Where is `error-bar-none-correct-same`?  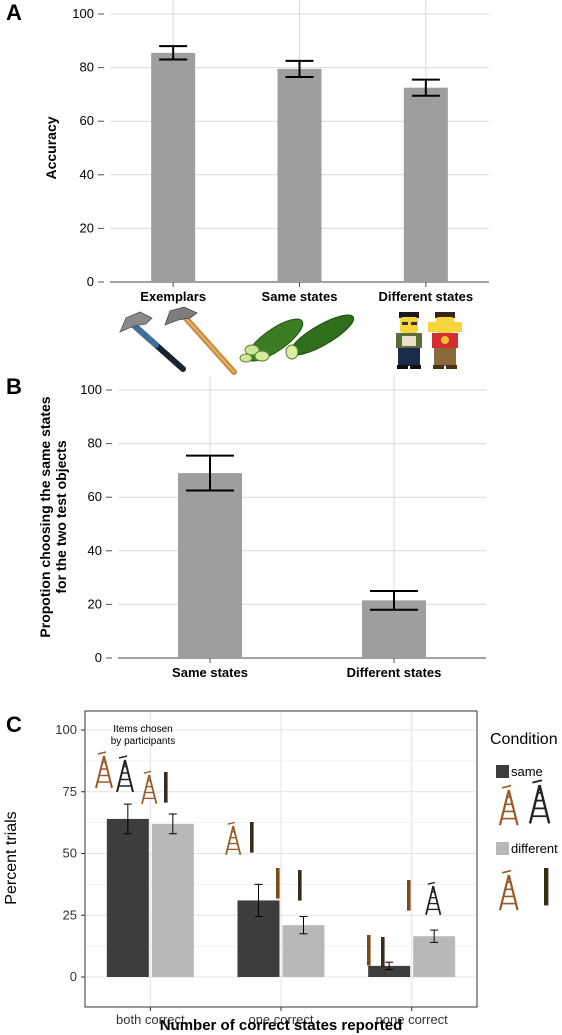
error-bar-none-correct-same is located at coordinates (389, 966).